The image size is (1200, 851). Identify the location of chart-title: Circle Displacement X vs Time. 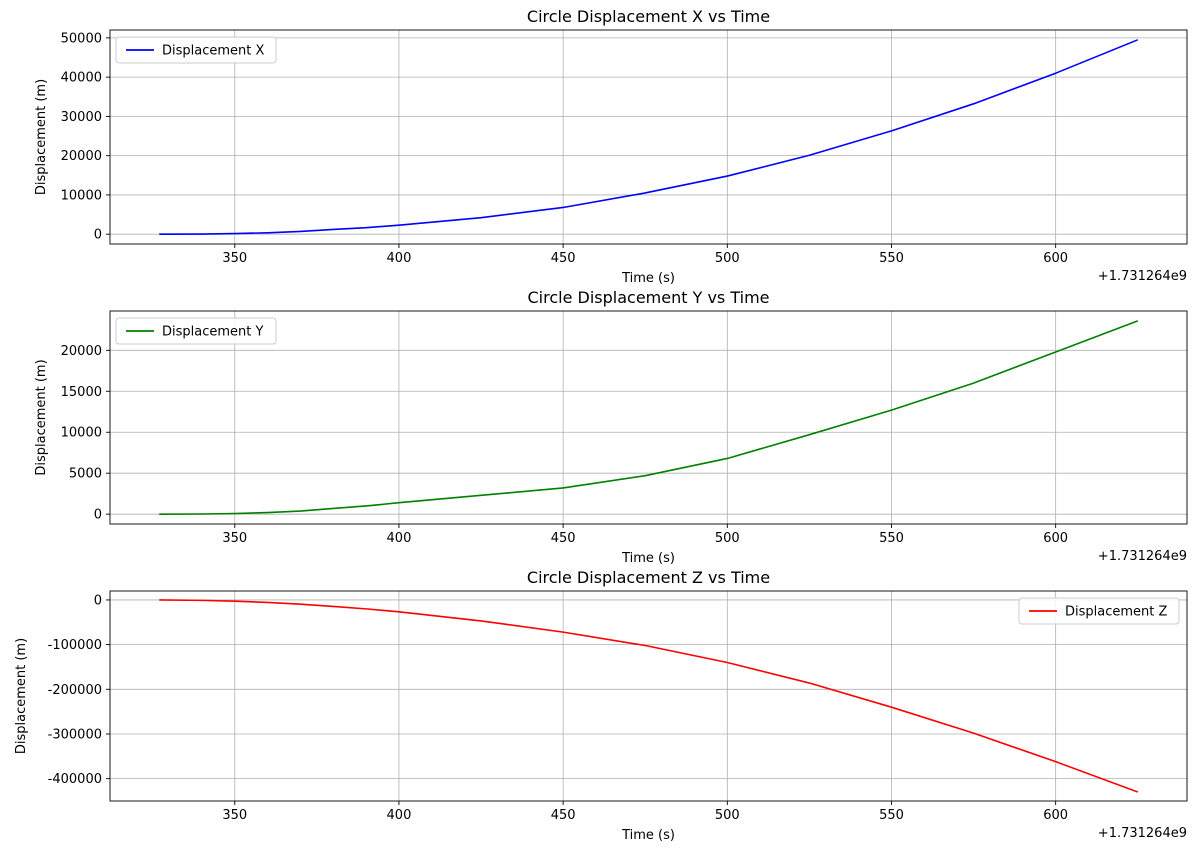
(648, 16).